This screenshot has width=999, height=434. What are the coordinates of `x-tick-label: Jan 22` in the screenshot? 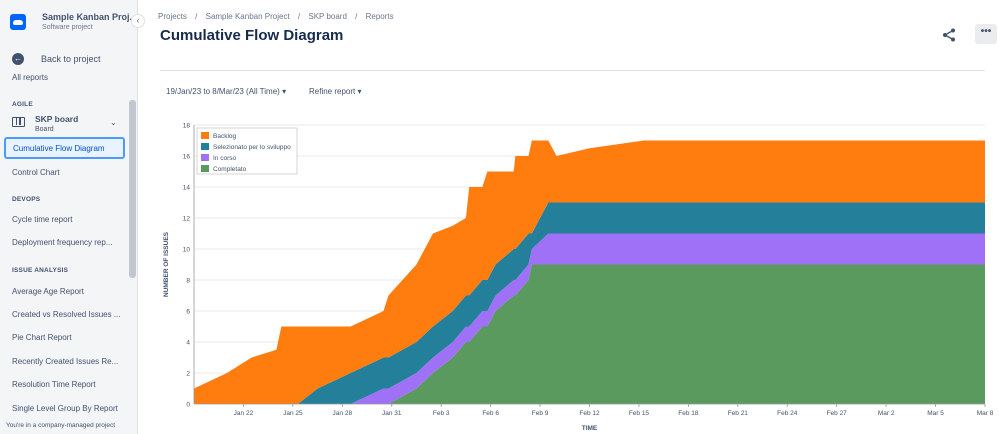 It's located at (244, 413).